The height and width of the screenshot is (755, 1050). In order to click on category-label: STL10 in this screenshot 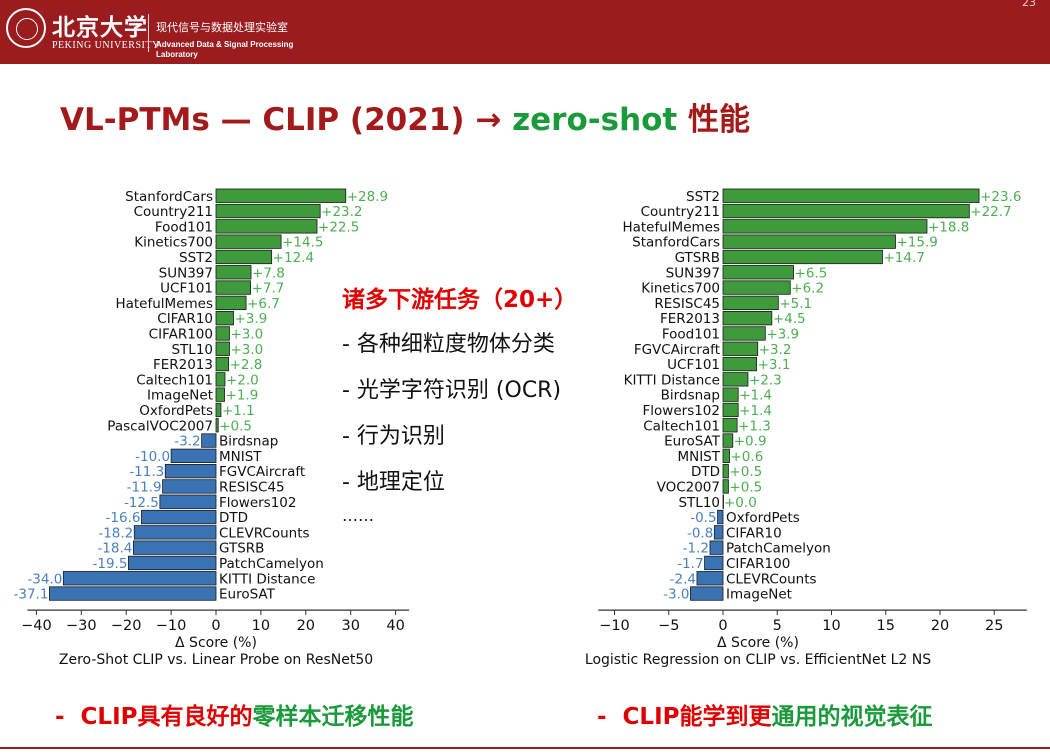, I will do `click(192, 350)`.